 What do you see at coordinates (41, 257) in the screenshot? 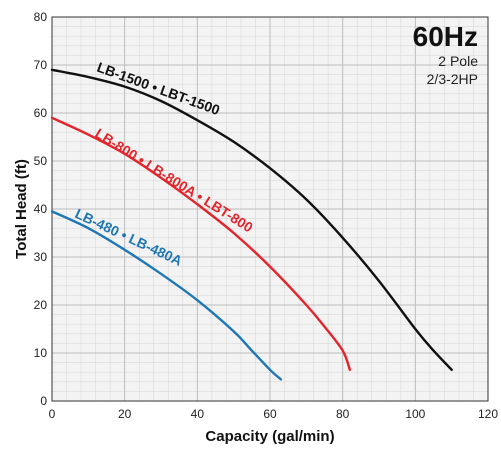
I see `y-tick-label: 30` at bounding box center [41, 257].